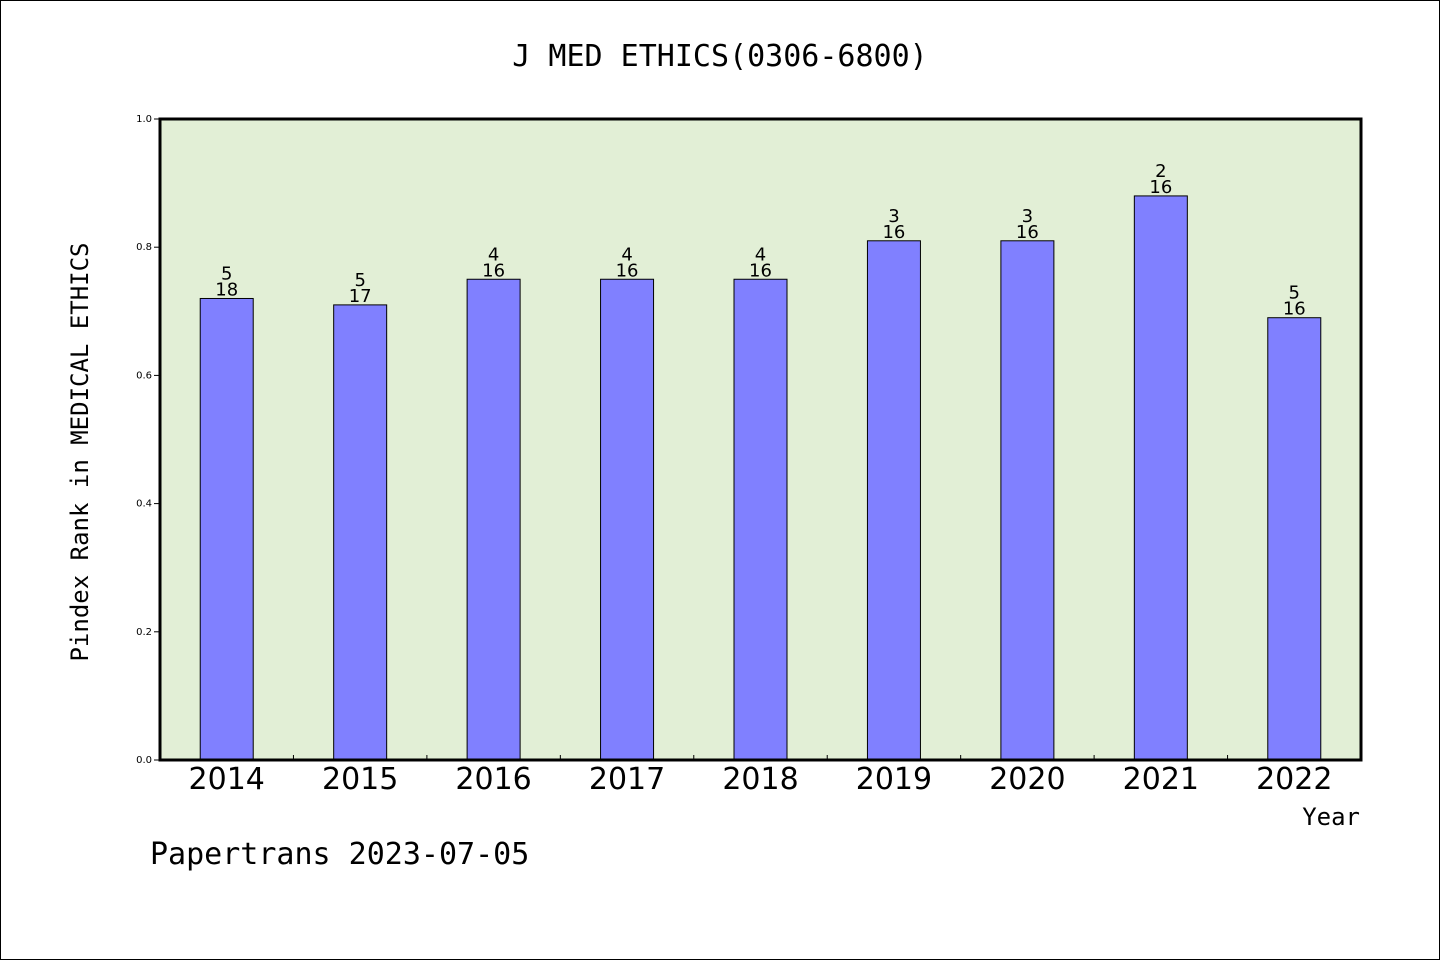 This screenshot has height=960, width=1440. What do you see at coordinates (1161, 779) in the screenshot?
I see `x-tick-label: 2021` at bounding box center [1161, 779].